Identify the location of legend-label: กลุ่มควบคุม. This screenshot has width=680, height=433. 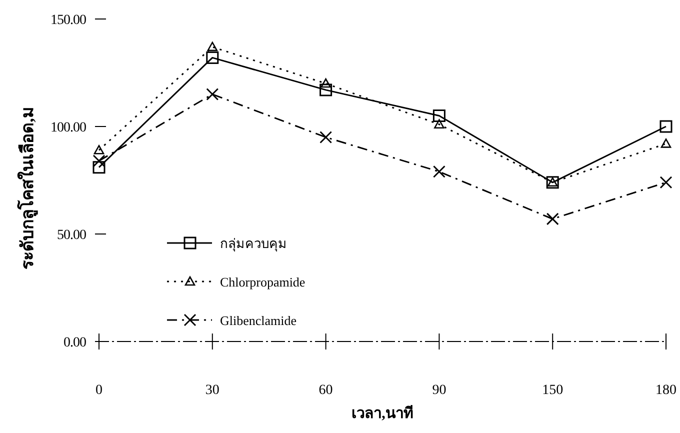
(253, 244).